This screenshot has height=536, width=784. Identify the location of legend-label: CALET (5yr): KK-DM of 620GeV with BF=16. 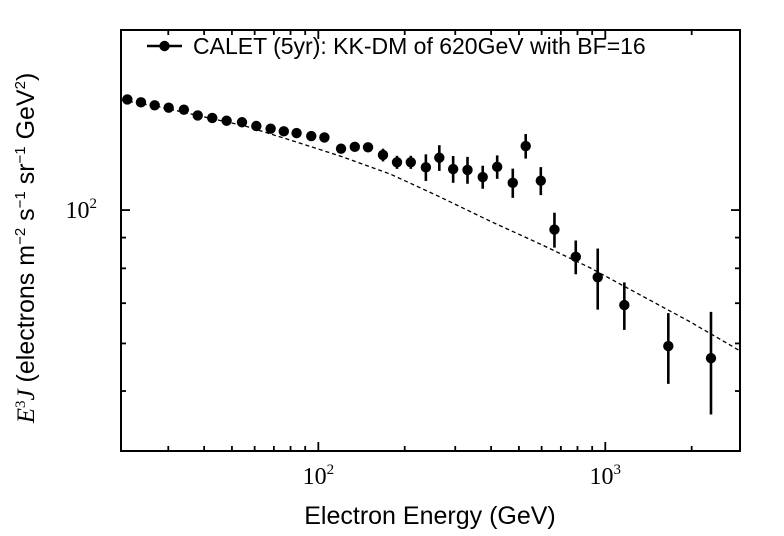
(419, 46).